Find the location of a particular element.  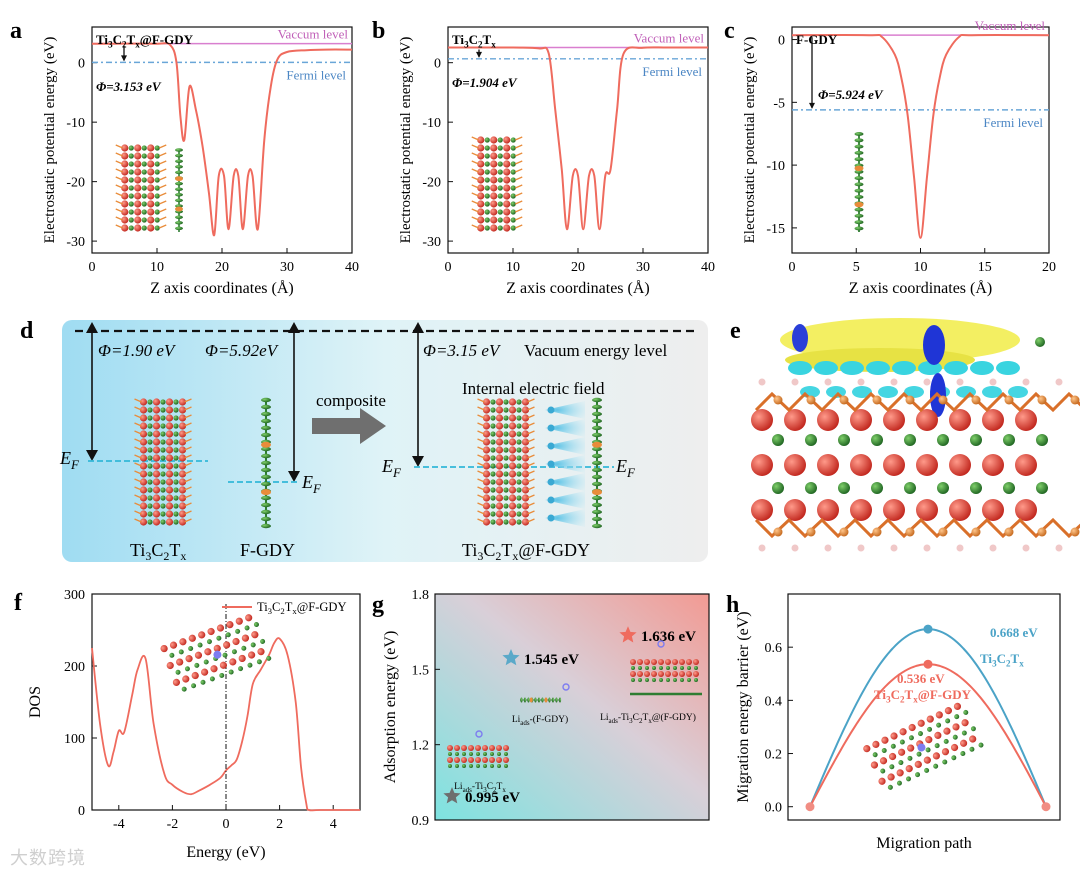

y-tick-label: -20 is located at coordinates (75, 183).